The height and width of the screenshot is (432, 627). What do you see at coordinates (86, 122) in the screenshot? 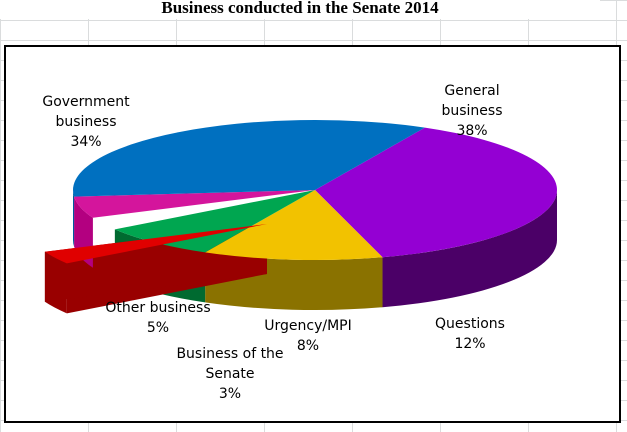
I see `slice-label: Government business 34%` at bounding box center [86, 122].